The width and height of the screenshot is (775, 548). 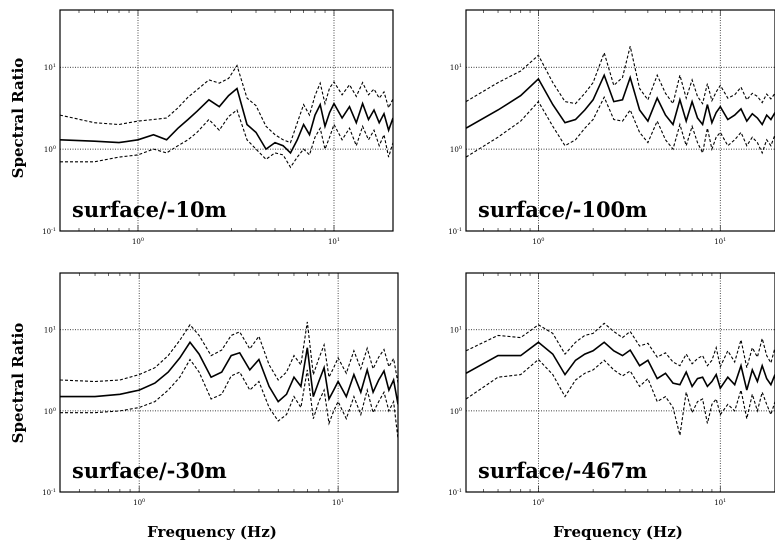 What do you see at coordinates (149, 470) in the screenshot?
I see `panel-title: surface/-30m` at bounding box center [149, 470].